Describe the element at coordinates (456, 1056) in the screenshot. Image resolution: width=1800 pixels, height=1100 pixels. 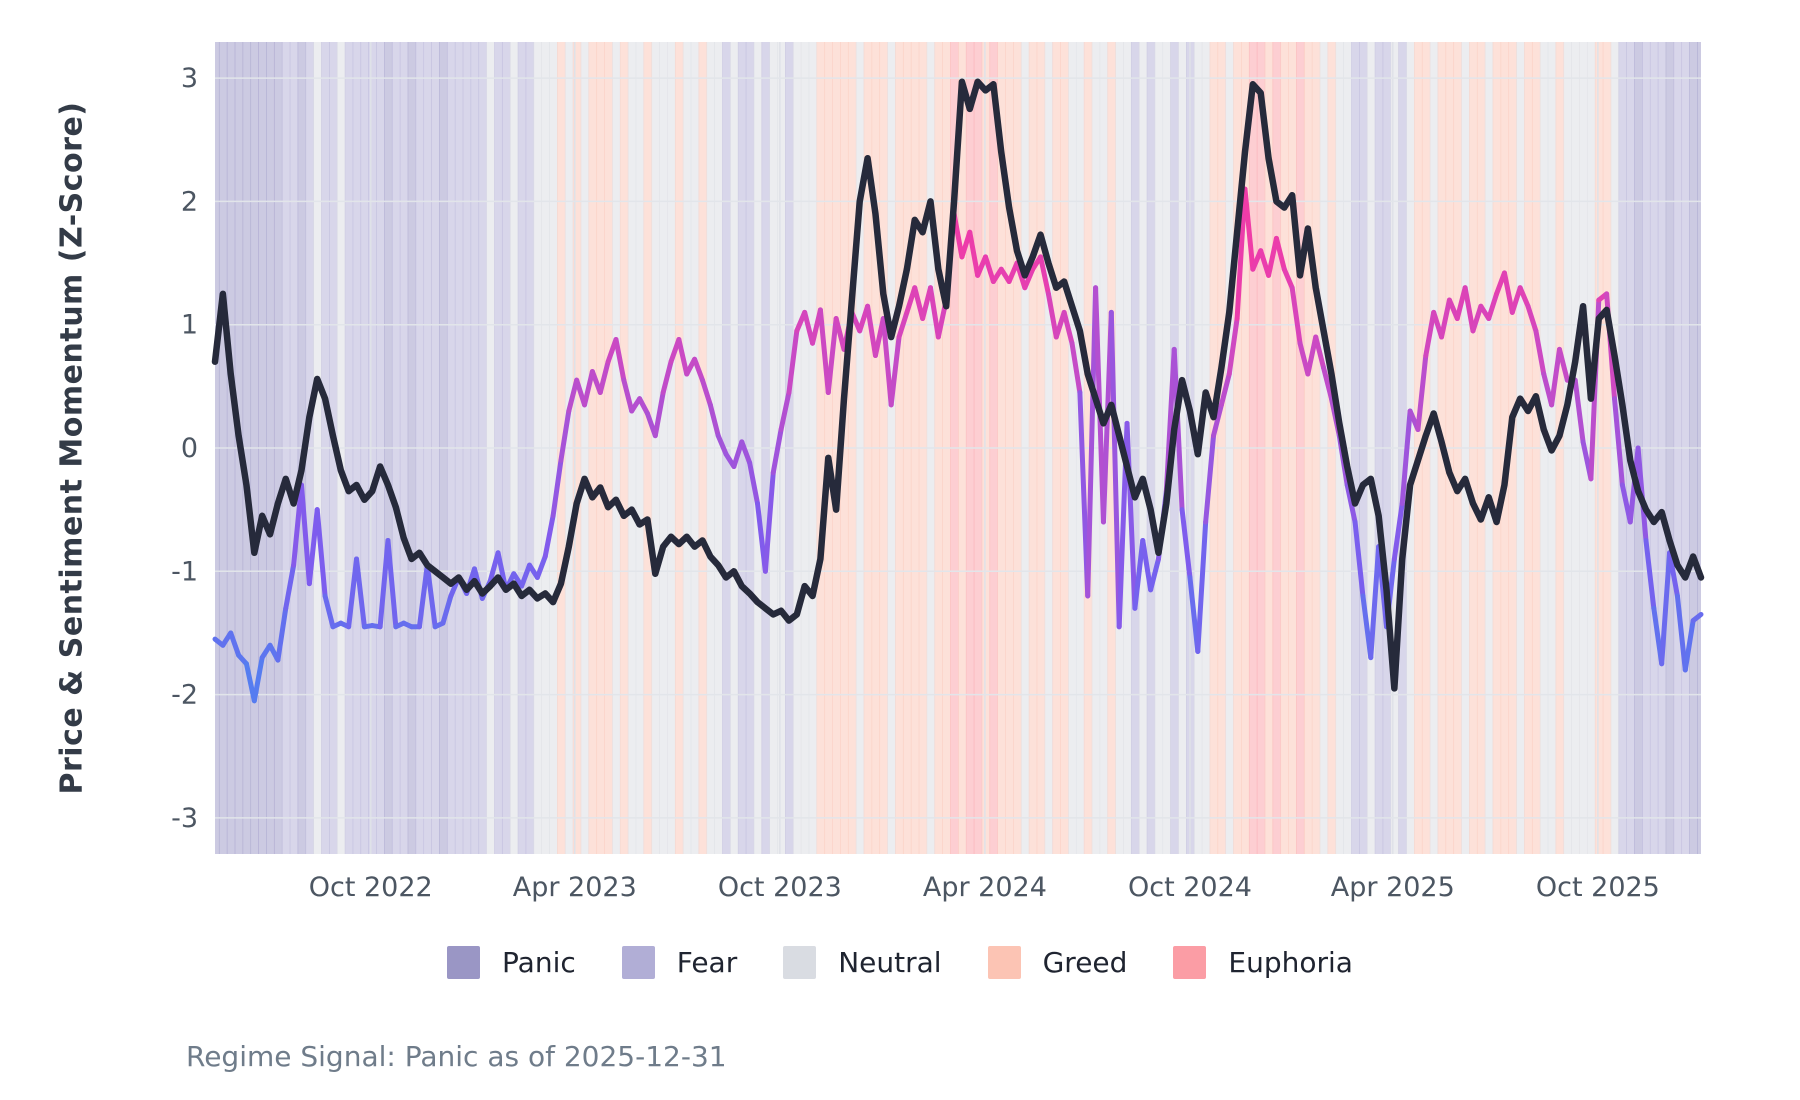
I see `regime-signal-note: Regime Signal: Panic as of 2025-12-31` at that location.